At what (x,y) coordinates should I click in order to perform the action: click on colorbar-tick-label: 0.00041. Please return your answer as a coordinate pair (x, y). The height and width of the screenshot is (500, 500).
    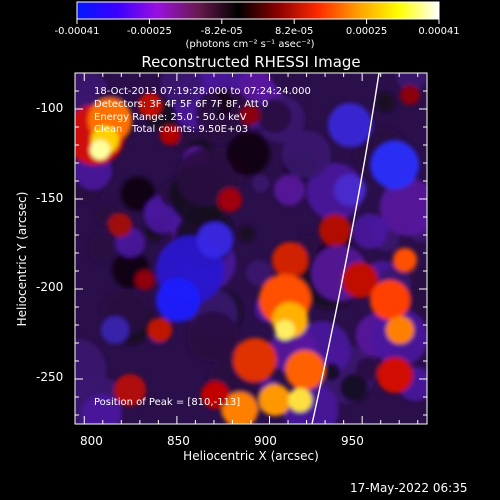
    Looking at the image, I should click on (439, 31).